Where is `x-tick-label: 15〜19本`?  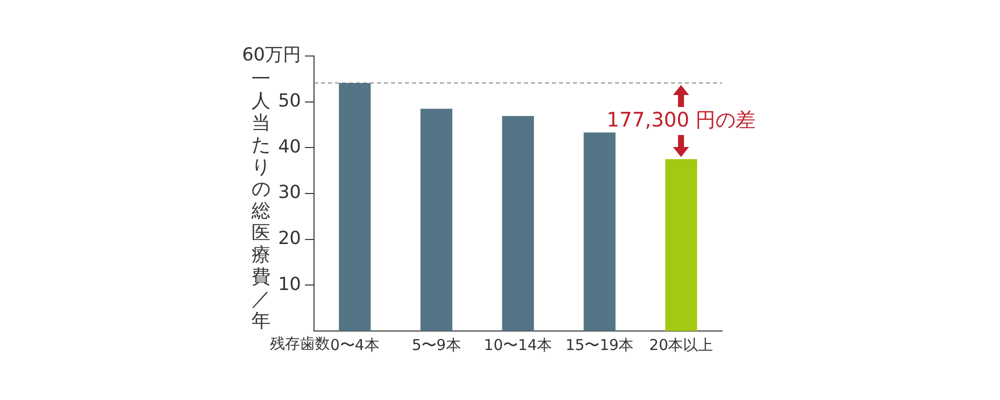 x-tick-label: 15〜19本 is located at coordinates (600, 345).